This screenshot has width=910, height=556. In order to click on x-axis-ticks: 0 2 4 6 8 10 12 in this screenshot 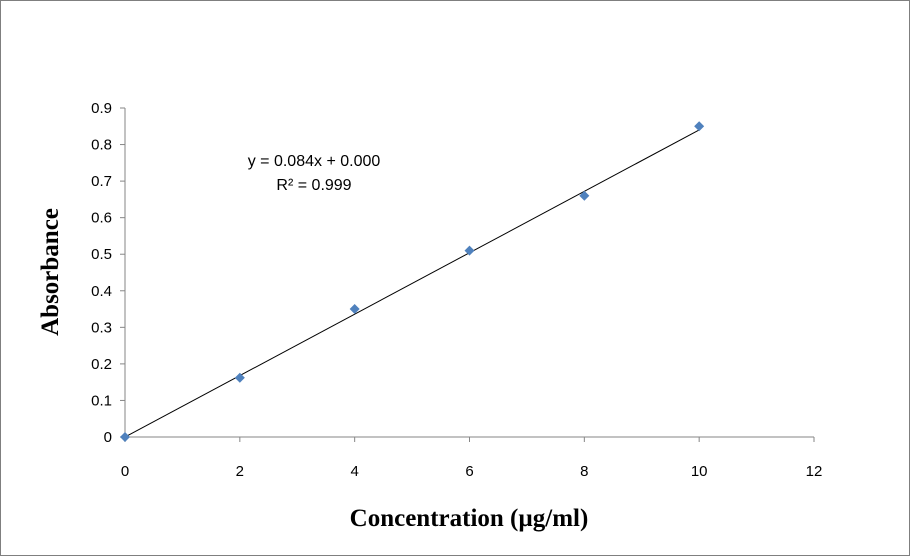, I will do `click(472, 458)`.